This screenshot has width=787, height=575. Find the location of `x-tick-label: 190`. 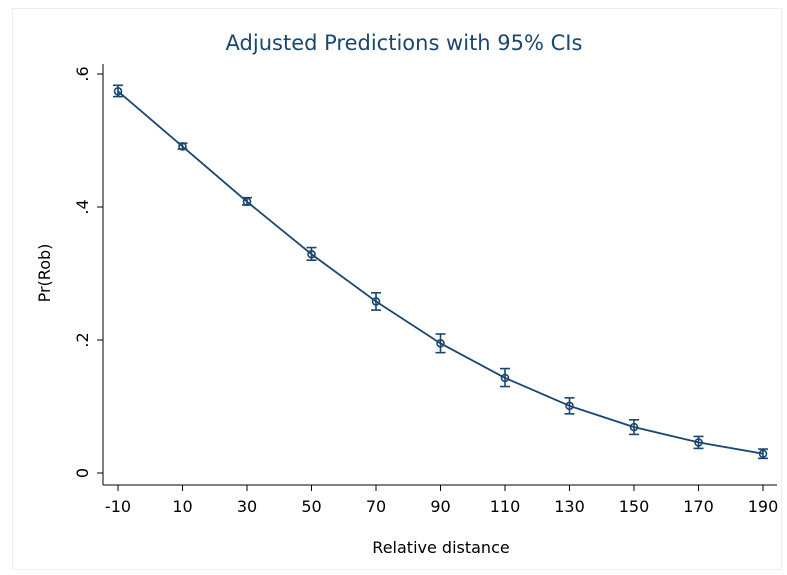

x-tick-label: 190 is located at coordinates (763, 506).